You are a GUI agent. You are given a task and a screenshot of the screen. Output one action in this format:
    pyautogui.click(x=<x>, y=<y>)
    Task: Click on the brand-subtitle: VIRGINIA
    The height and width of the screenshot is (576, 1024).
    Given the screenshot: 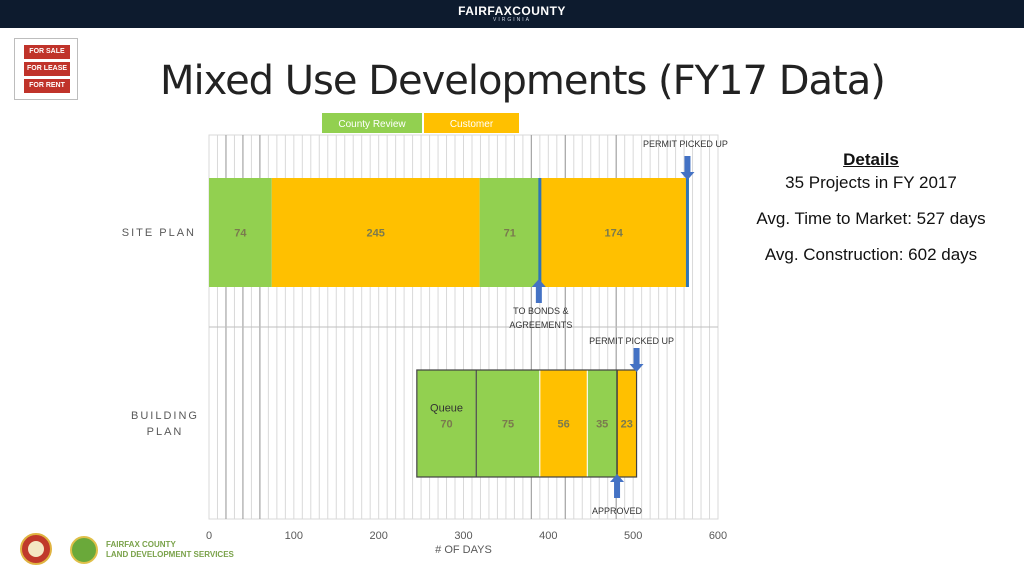 What is the action you would take?
    pyautogui.click(x=512, y=19)
    